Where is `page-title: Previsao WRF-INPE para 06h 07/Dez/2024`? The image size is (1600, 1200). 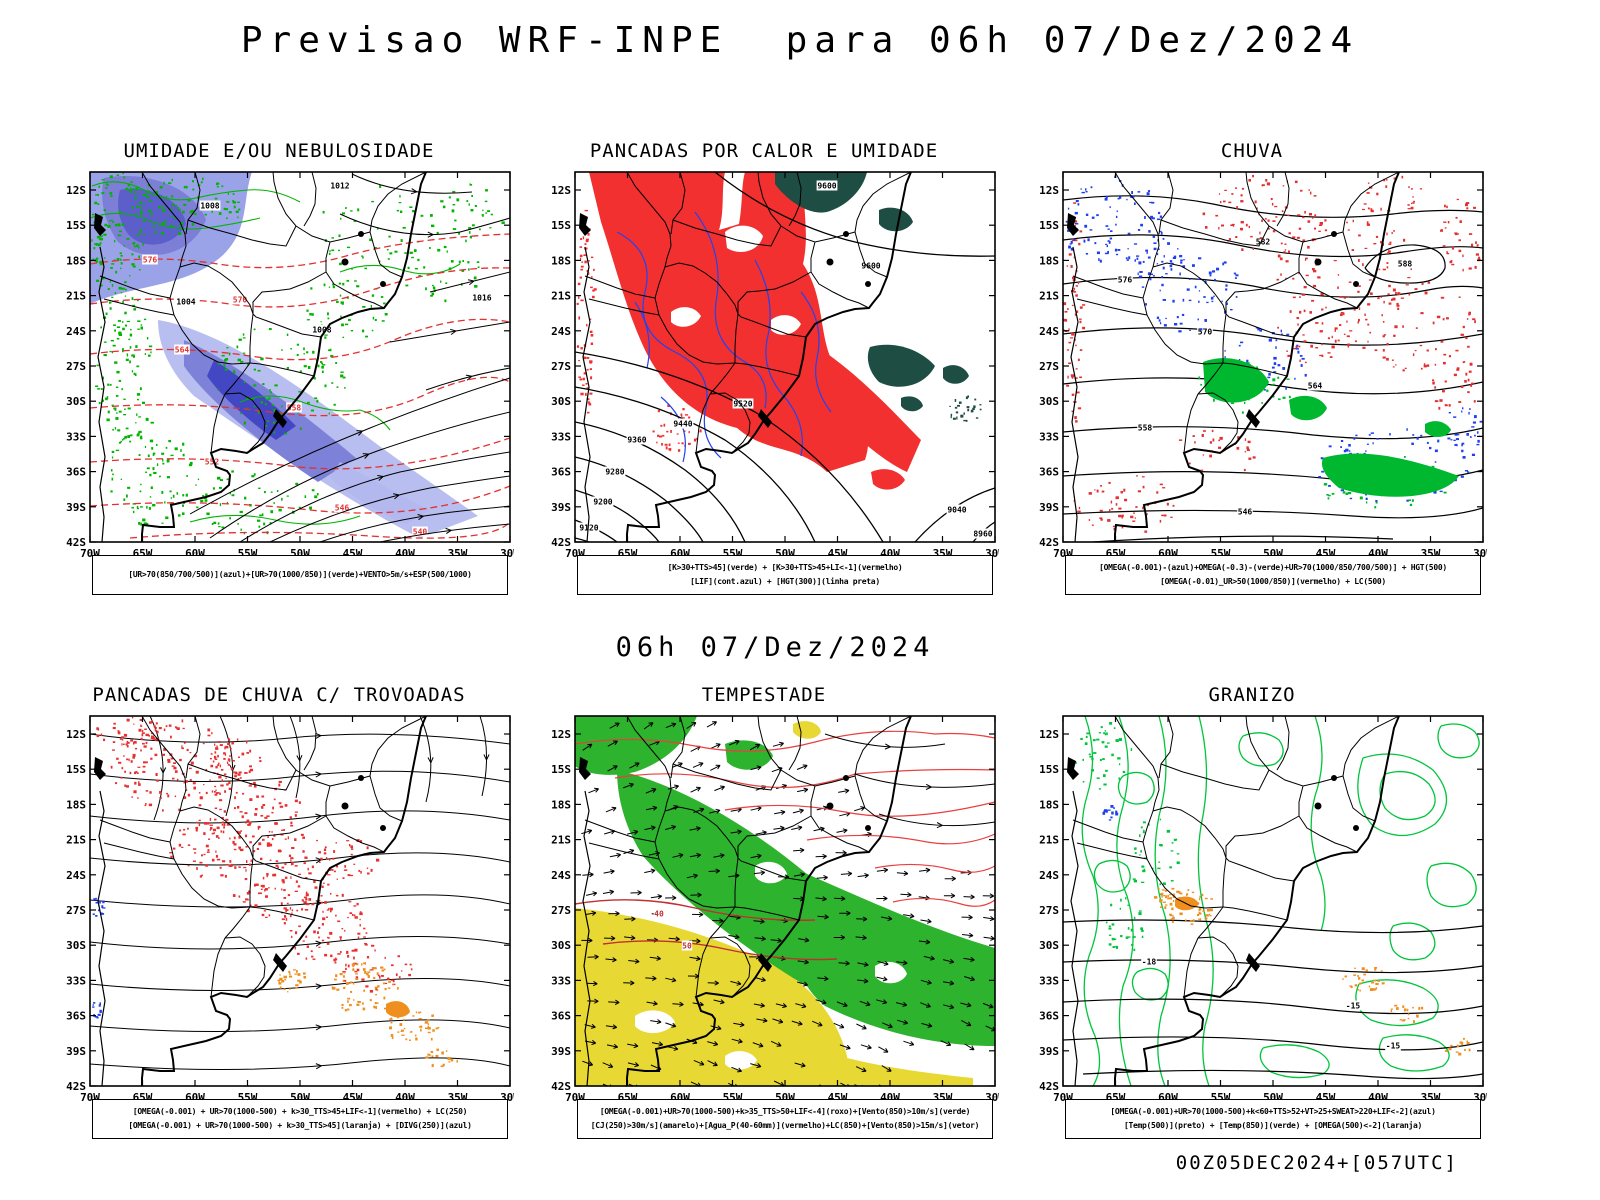
page-title: Previsao WRF-INPE para 06h 07/Dez/2024 is located at coordinates (800, 40).